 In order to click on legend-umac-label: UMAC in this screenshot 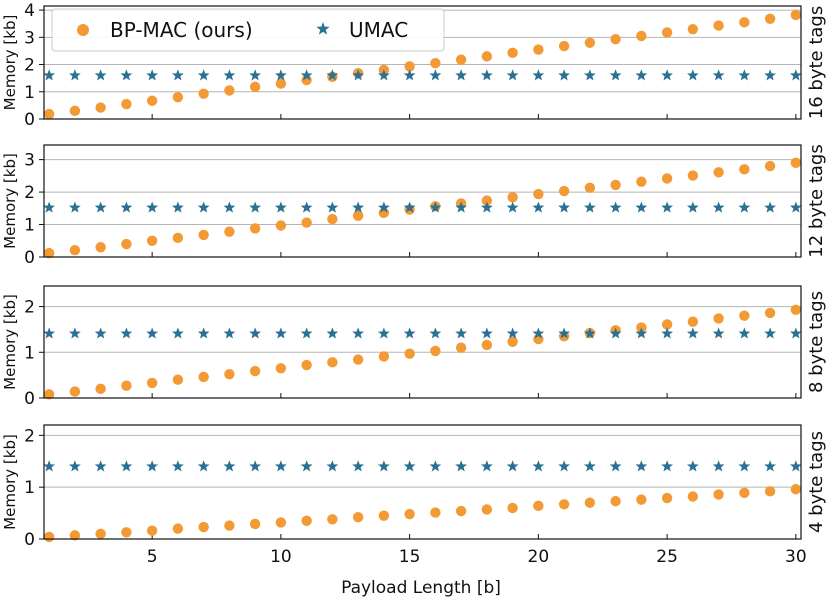, I will do `click(378, 30)`.